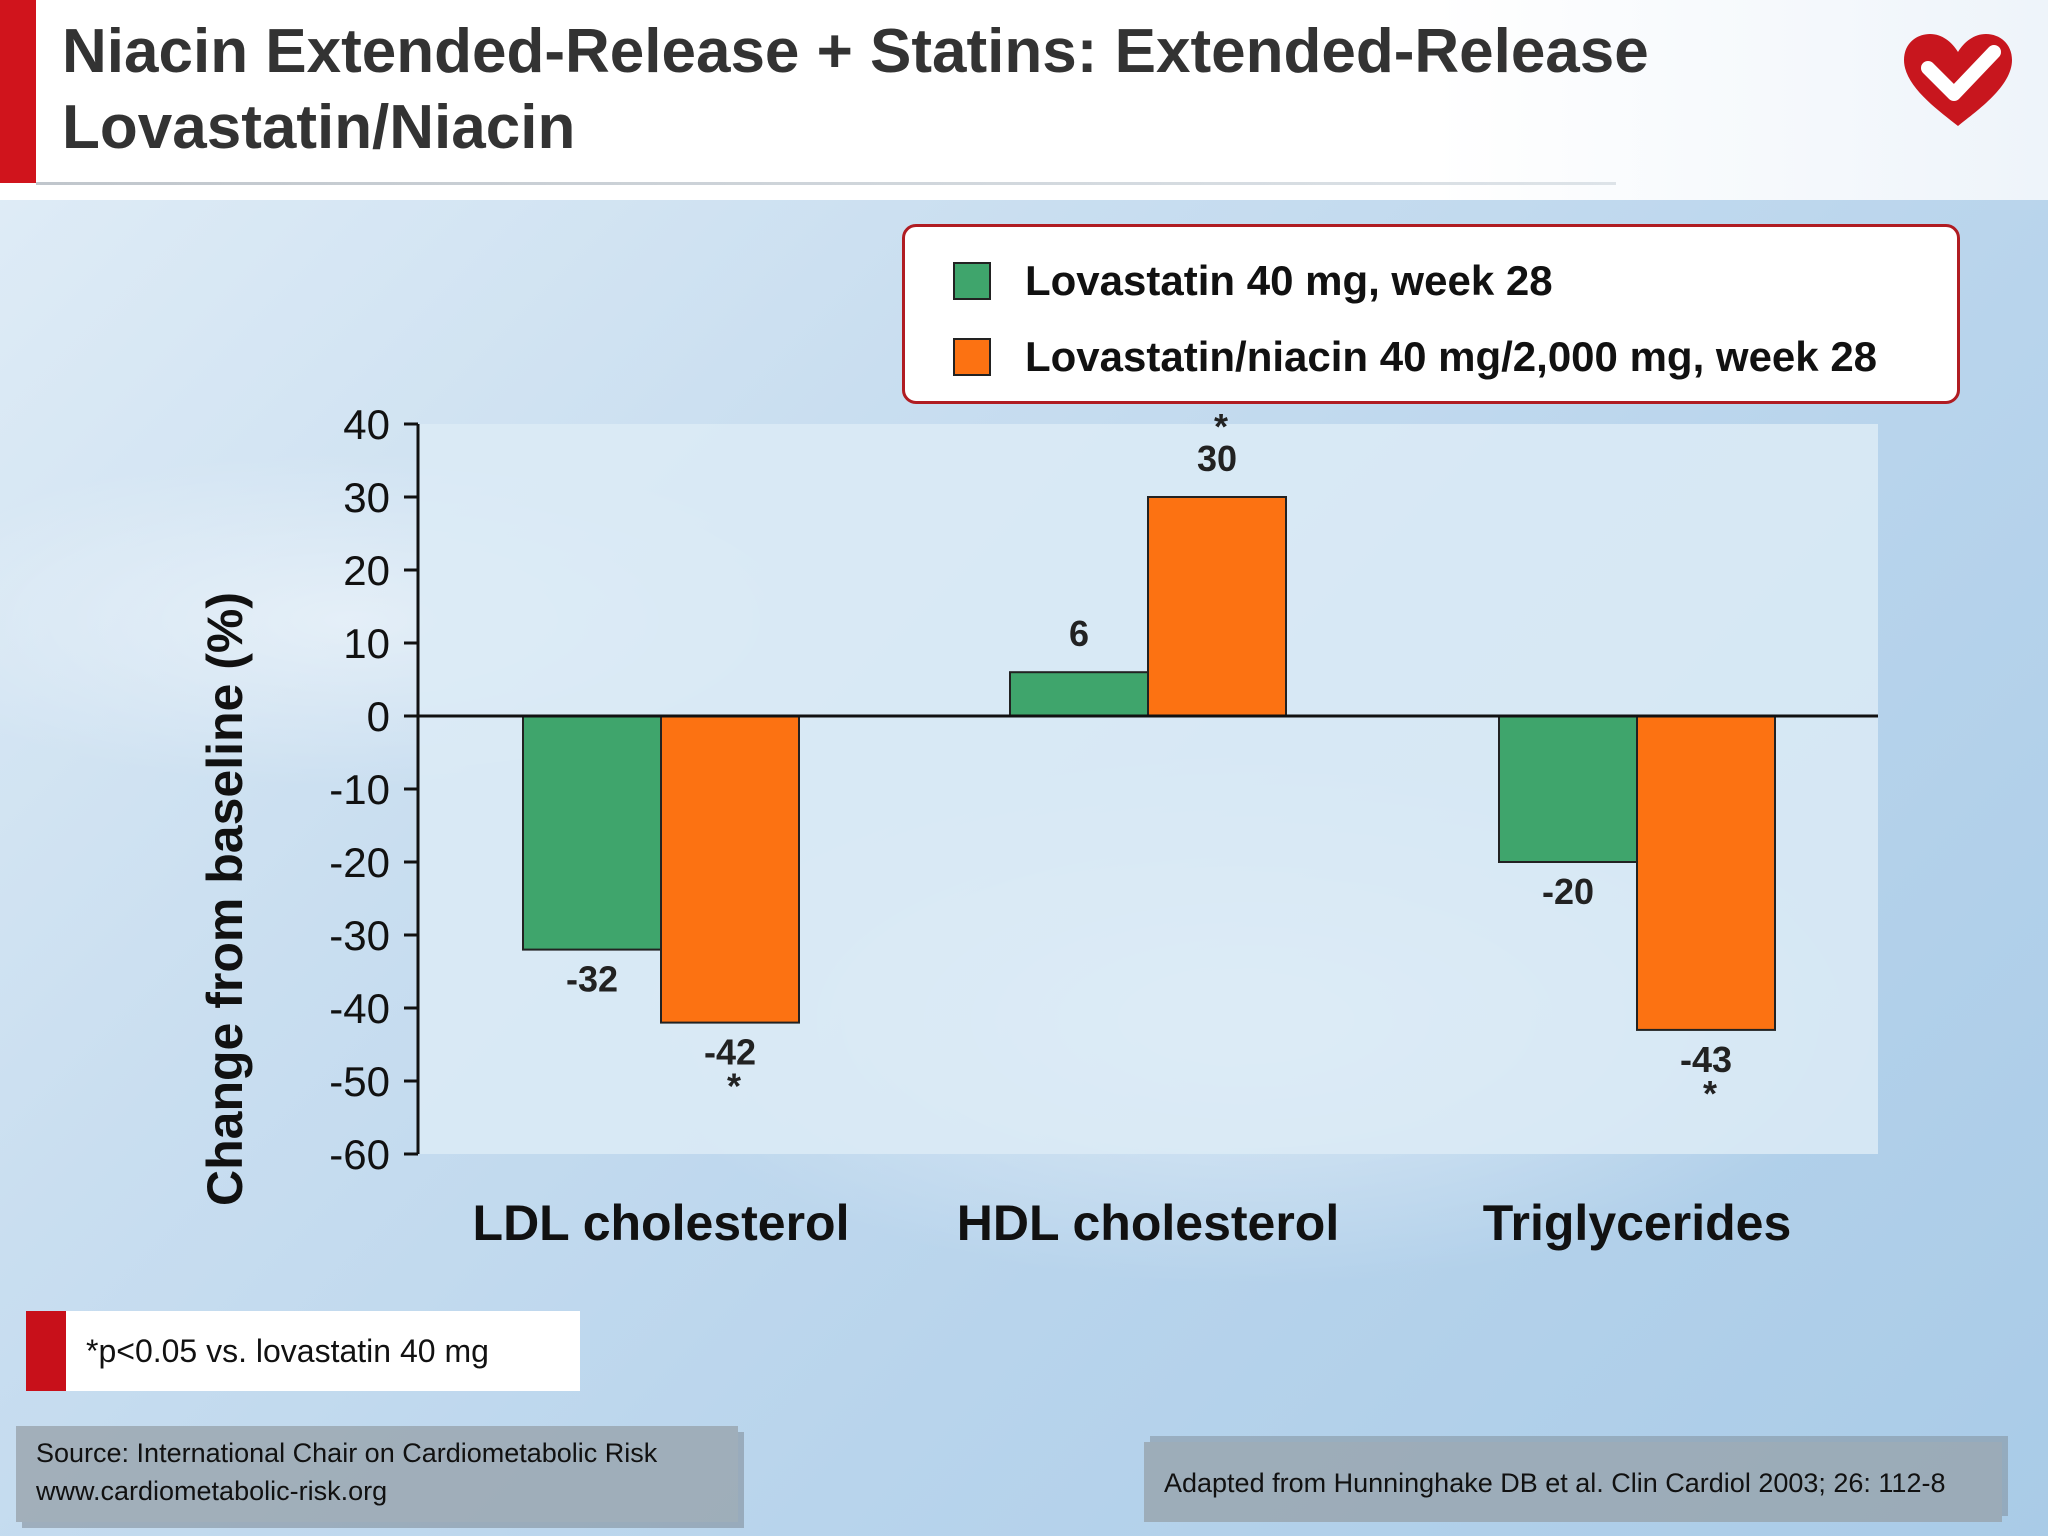  I want to click on y-tick-label: -40, so click(359, 1008).